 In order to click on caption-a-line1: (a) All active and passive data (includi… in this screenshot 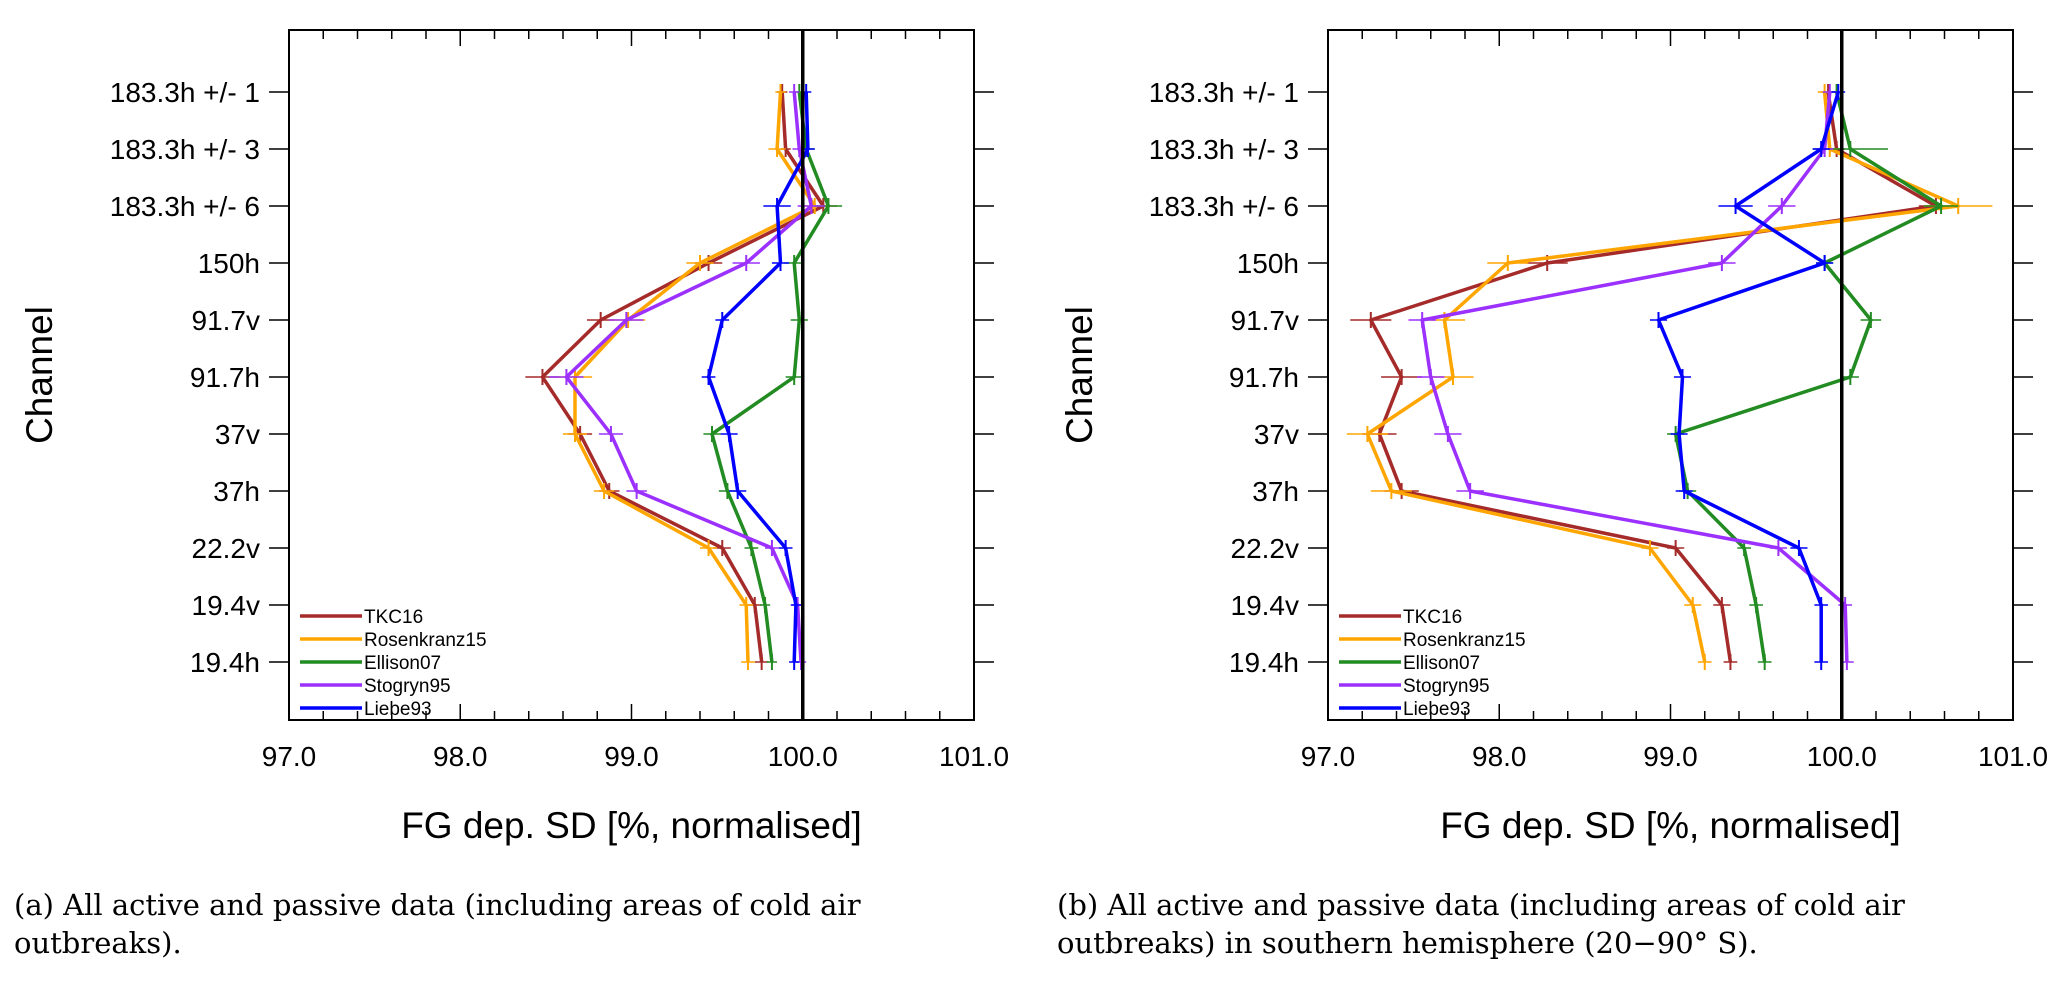, I will do `click(437, 905)`.